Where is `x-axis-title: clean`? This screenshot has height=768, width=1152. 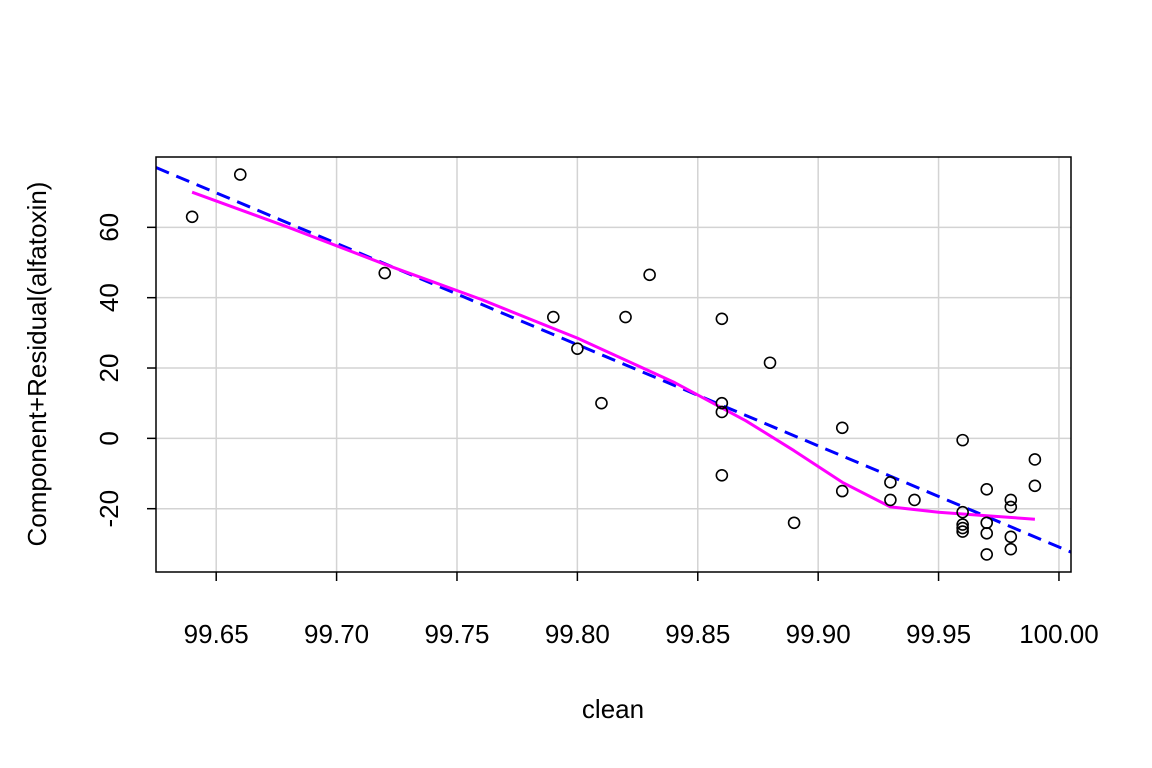
x-axis-title: clean is located at coordinates (613, 709).